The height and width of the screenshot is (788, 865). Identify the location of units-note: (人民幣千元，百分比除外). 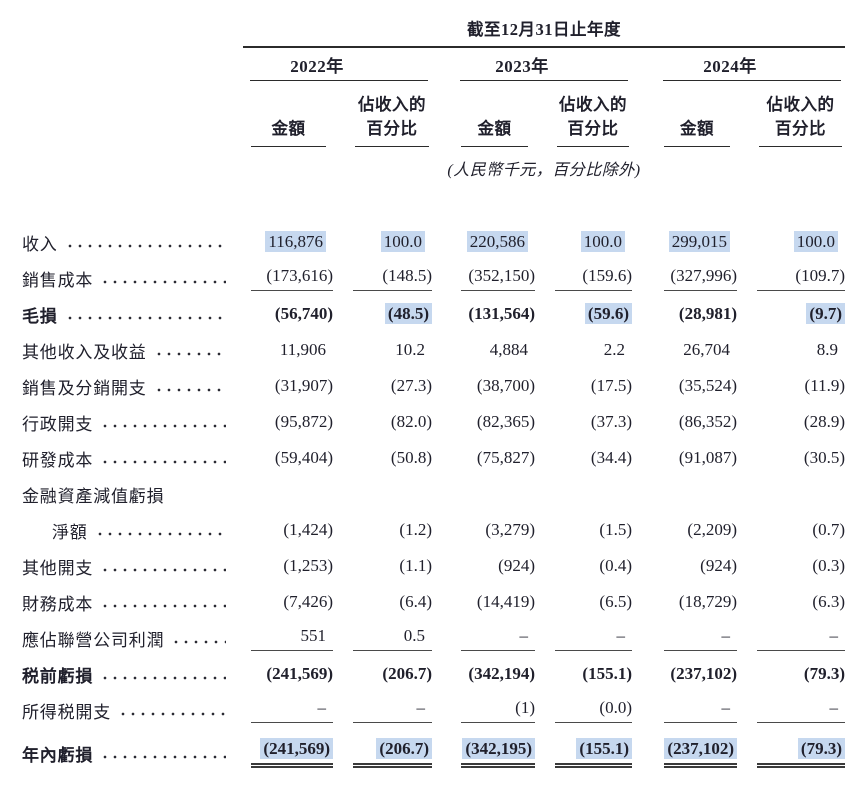
(544, 170).